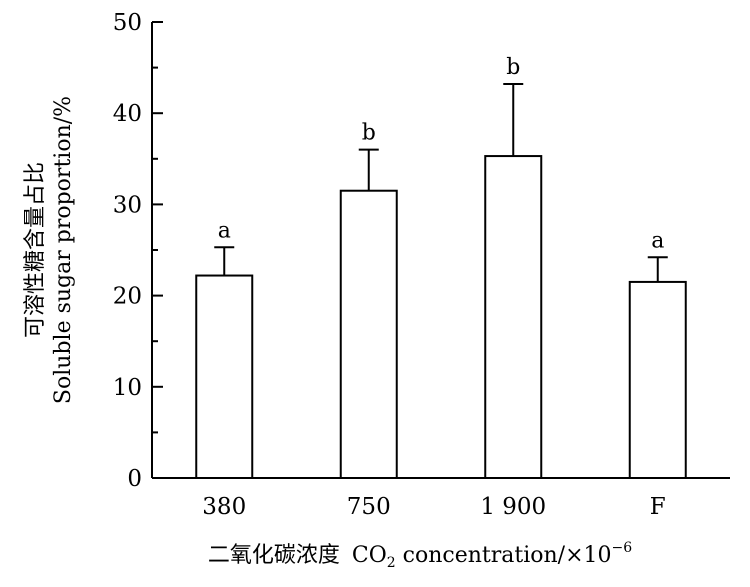 This screenshot has height=587, width=750. I want to click on y-tick-label: 30, so click(127, 205).